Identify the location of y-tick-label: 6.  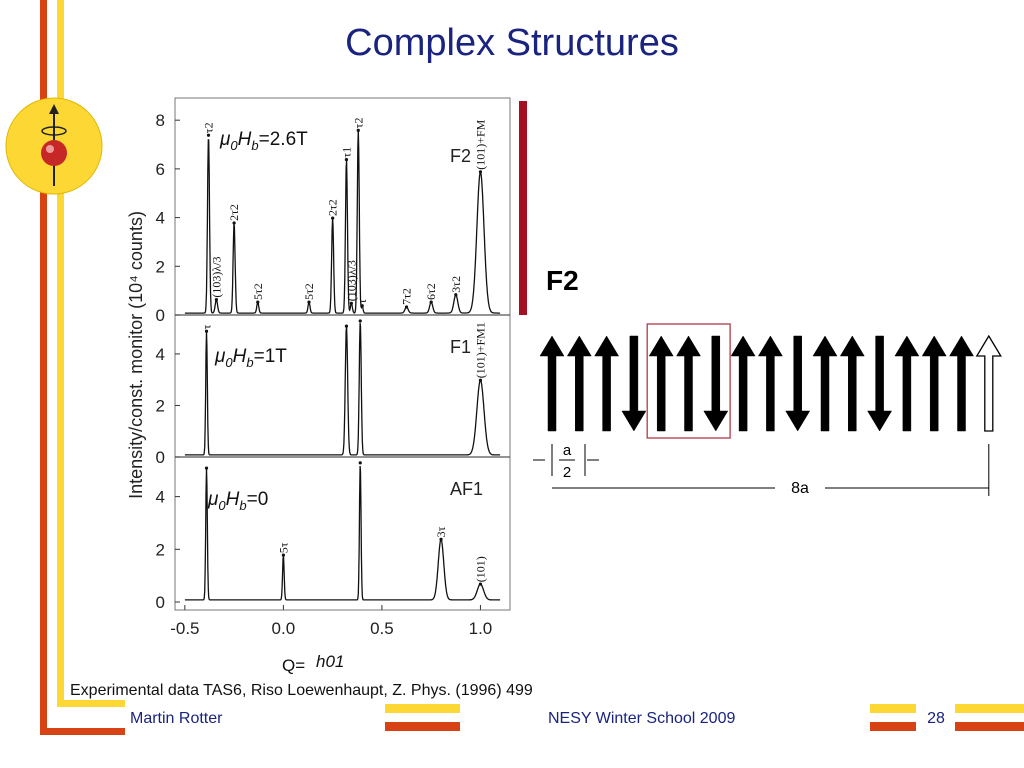
(160, 169).